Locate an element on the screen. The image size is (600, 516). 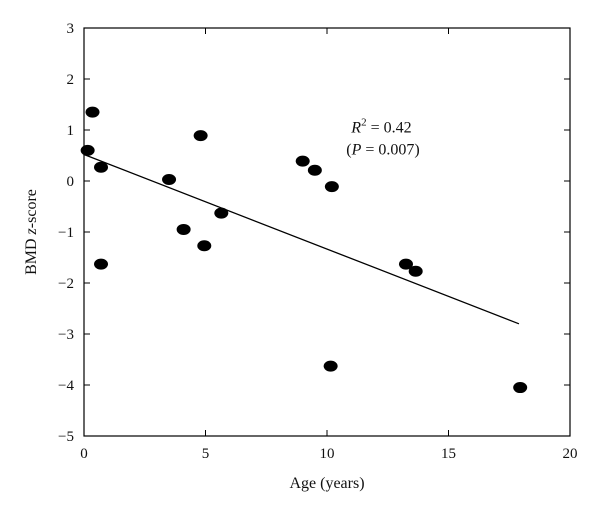
y-axis-label-z: z is located at coordinates (31, 231).